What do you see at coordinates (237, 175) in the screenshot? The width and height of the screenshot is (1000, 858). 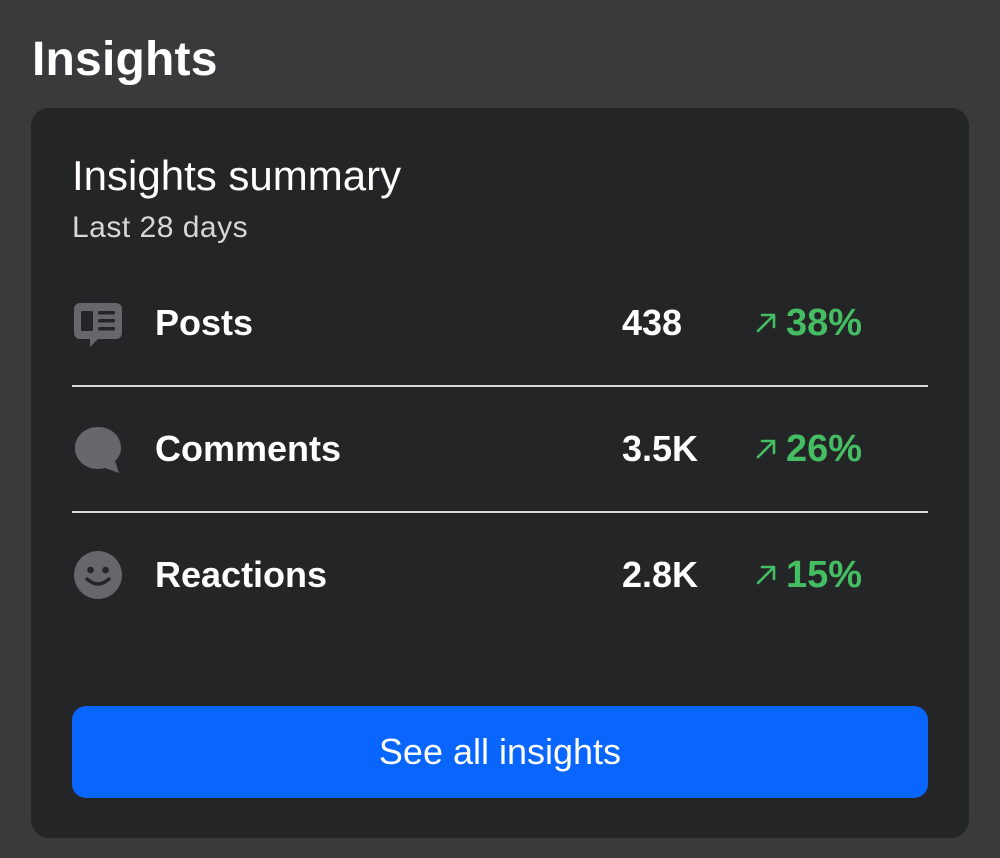 I see `card-title: Insights summary` at bounding box center [237, 175].